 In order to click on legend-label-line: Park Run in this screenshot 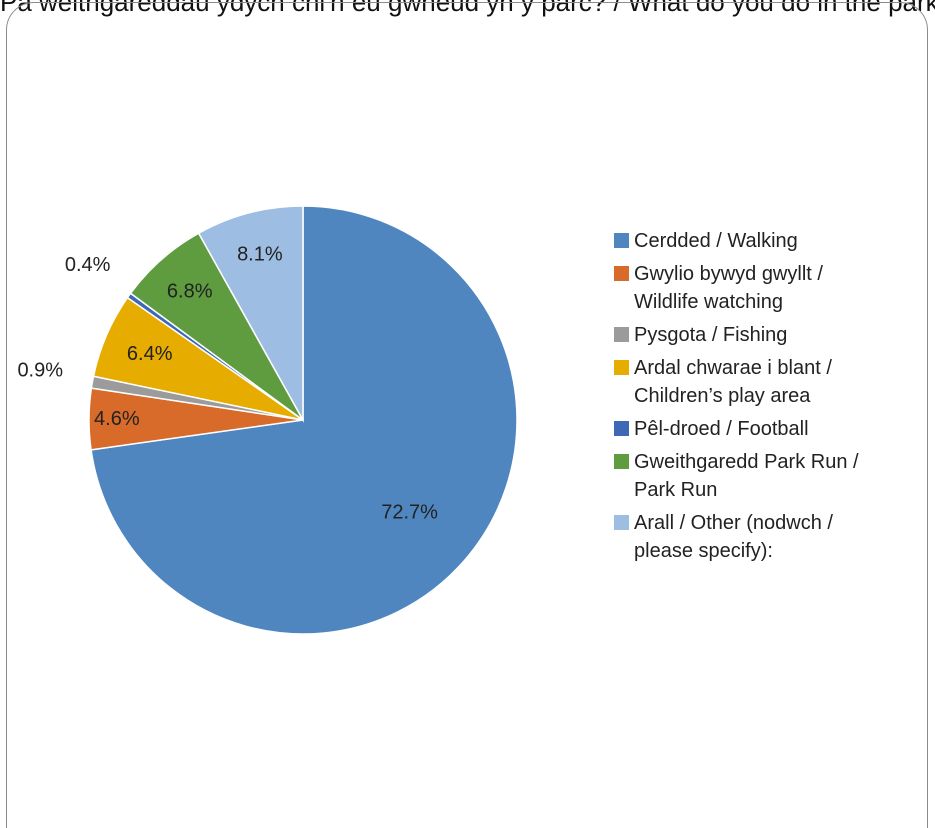, I will do `click(676, 490)`.